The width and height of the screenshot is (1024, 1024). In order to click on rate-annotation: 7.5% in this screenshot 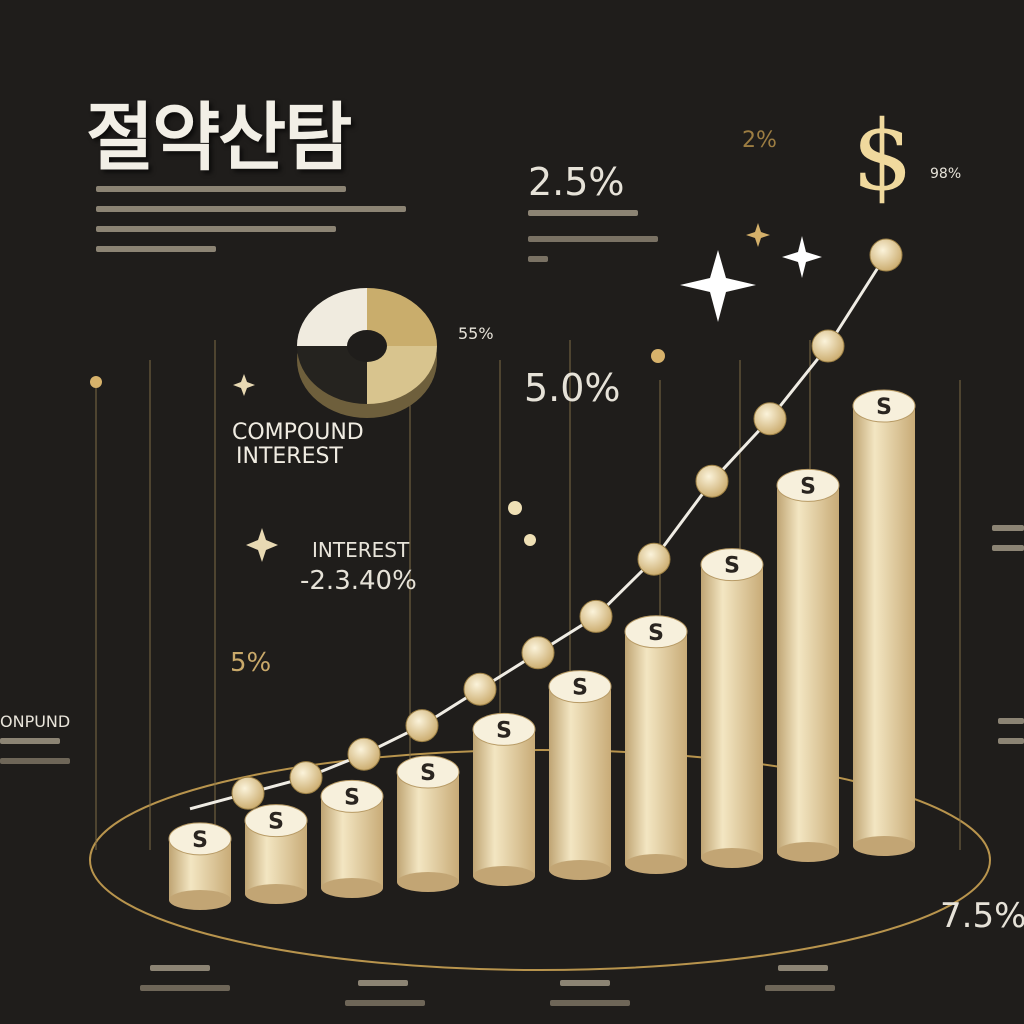, I will do `click(982, 916)`.